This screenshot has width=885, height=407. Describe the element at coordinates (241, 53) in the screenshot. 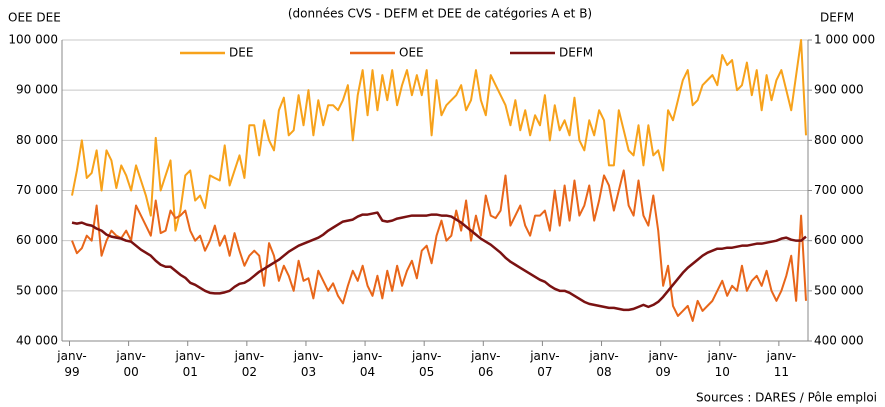

I see `legend-label: DEE` at that location.